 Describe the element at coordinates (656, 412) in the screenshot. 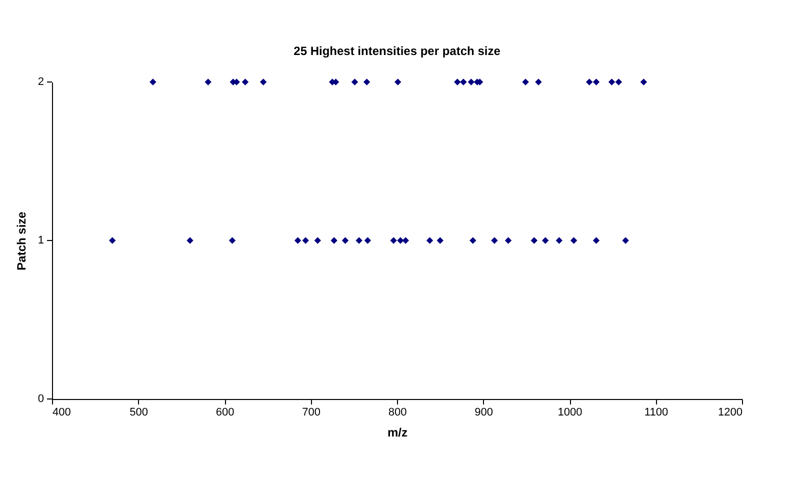

I see `x-tick-label: 1100` at that location.